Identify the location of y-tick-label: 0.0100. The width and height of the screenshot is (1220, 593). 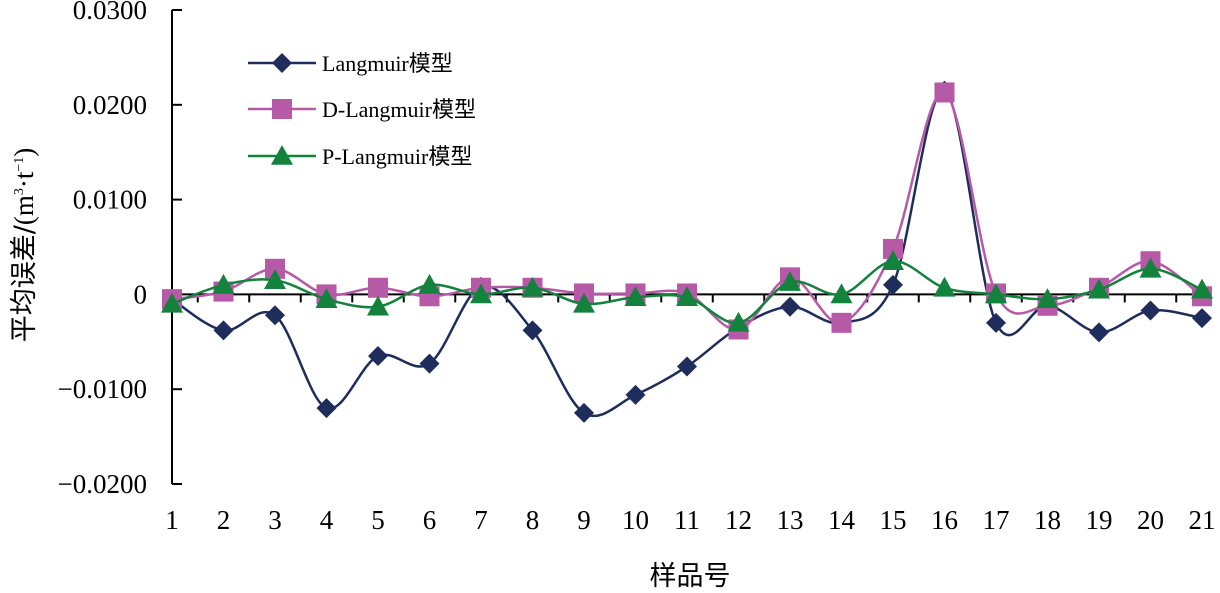
(110, 200).